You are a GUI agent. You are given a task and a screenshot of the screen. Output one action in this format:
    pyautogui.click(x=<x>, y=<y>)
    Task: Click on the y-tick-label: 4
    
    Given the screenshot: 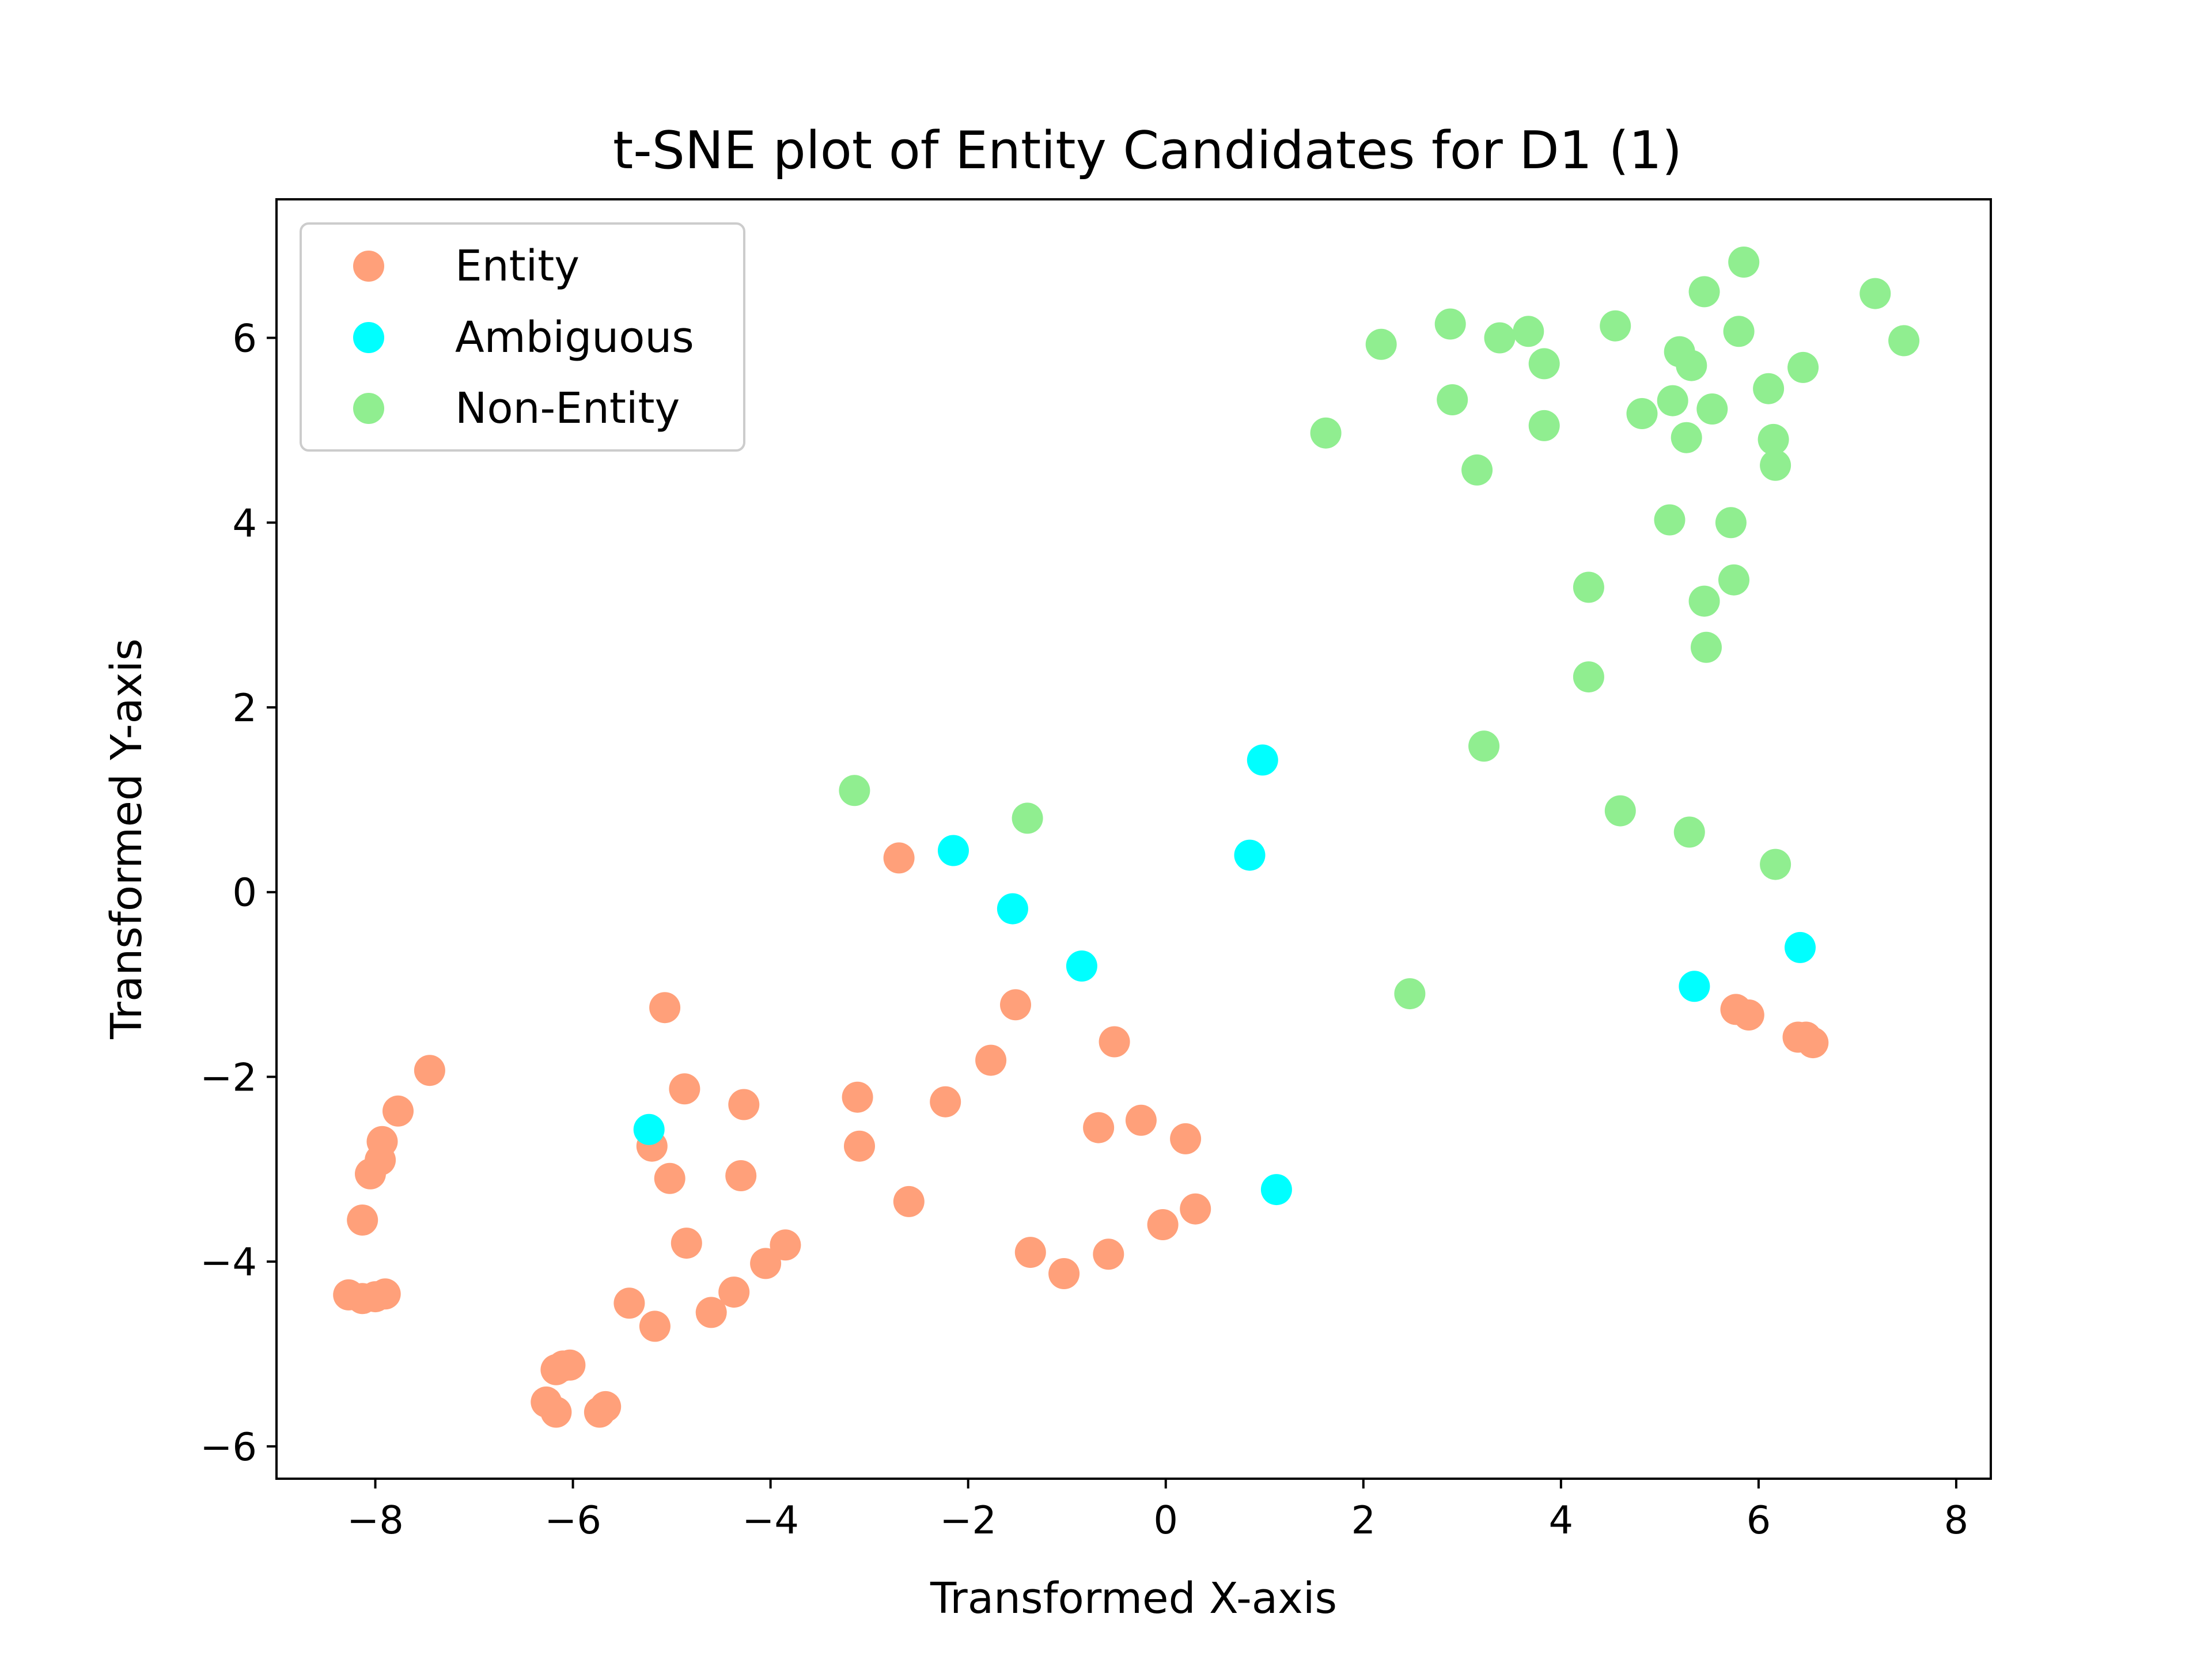 What is the action you would take?
    pyautogui.click(x=244, y=523)
    